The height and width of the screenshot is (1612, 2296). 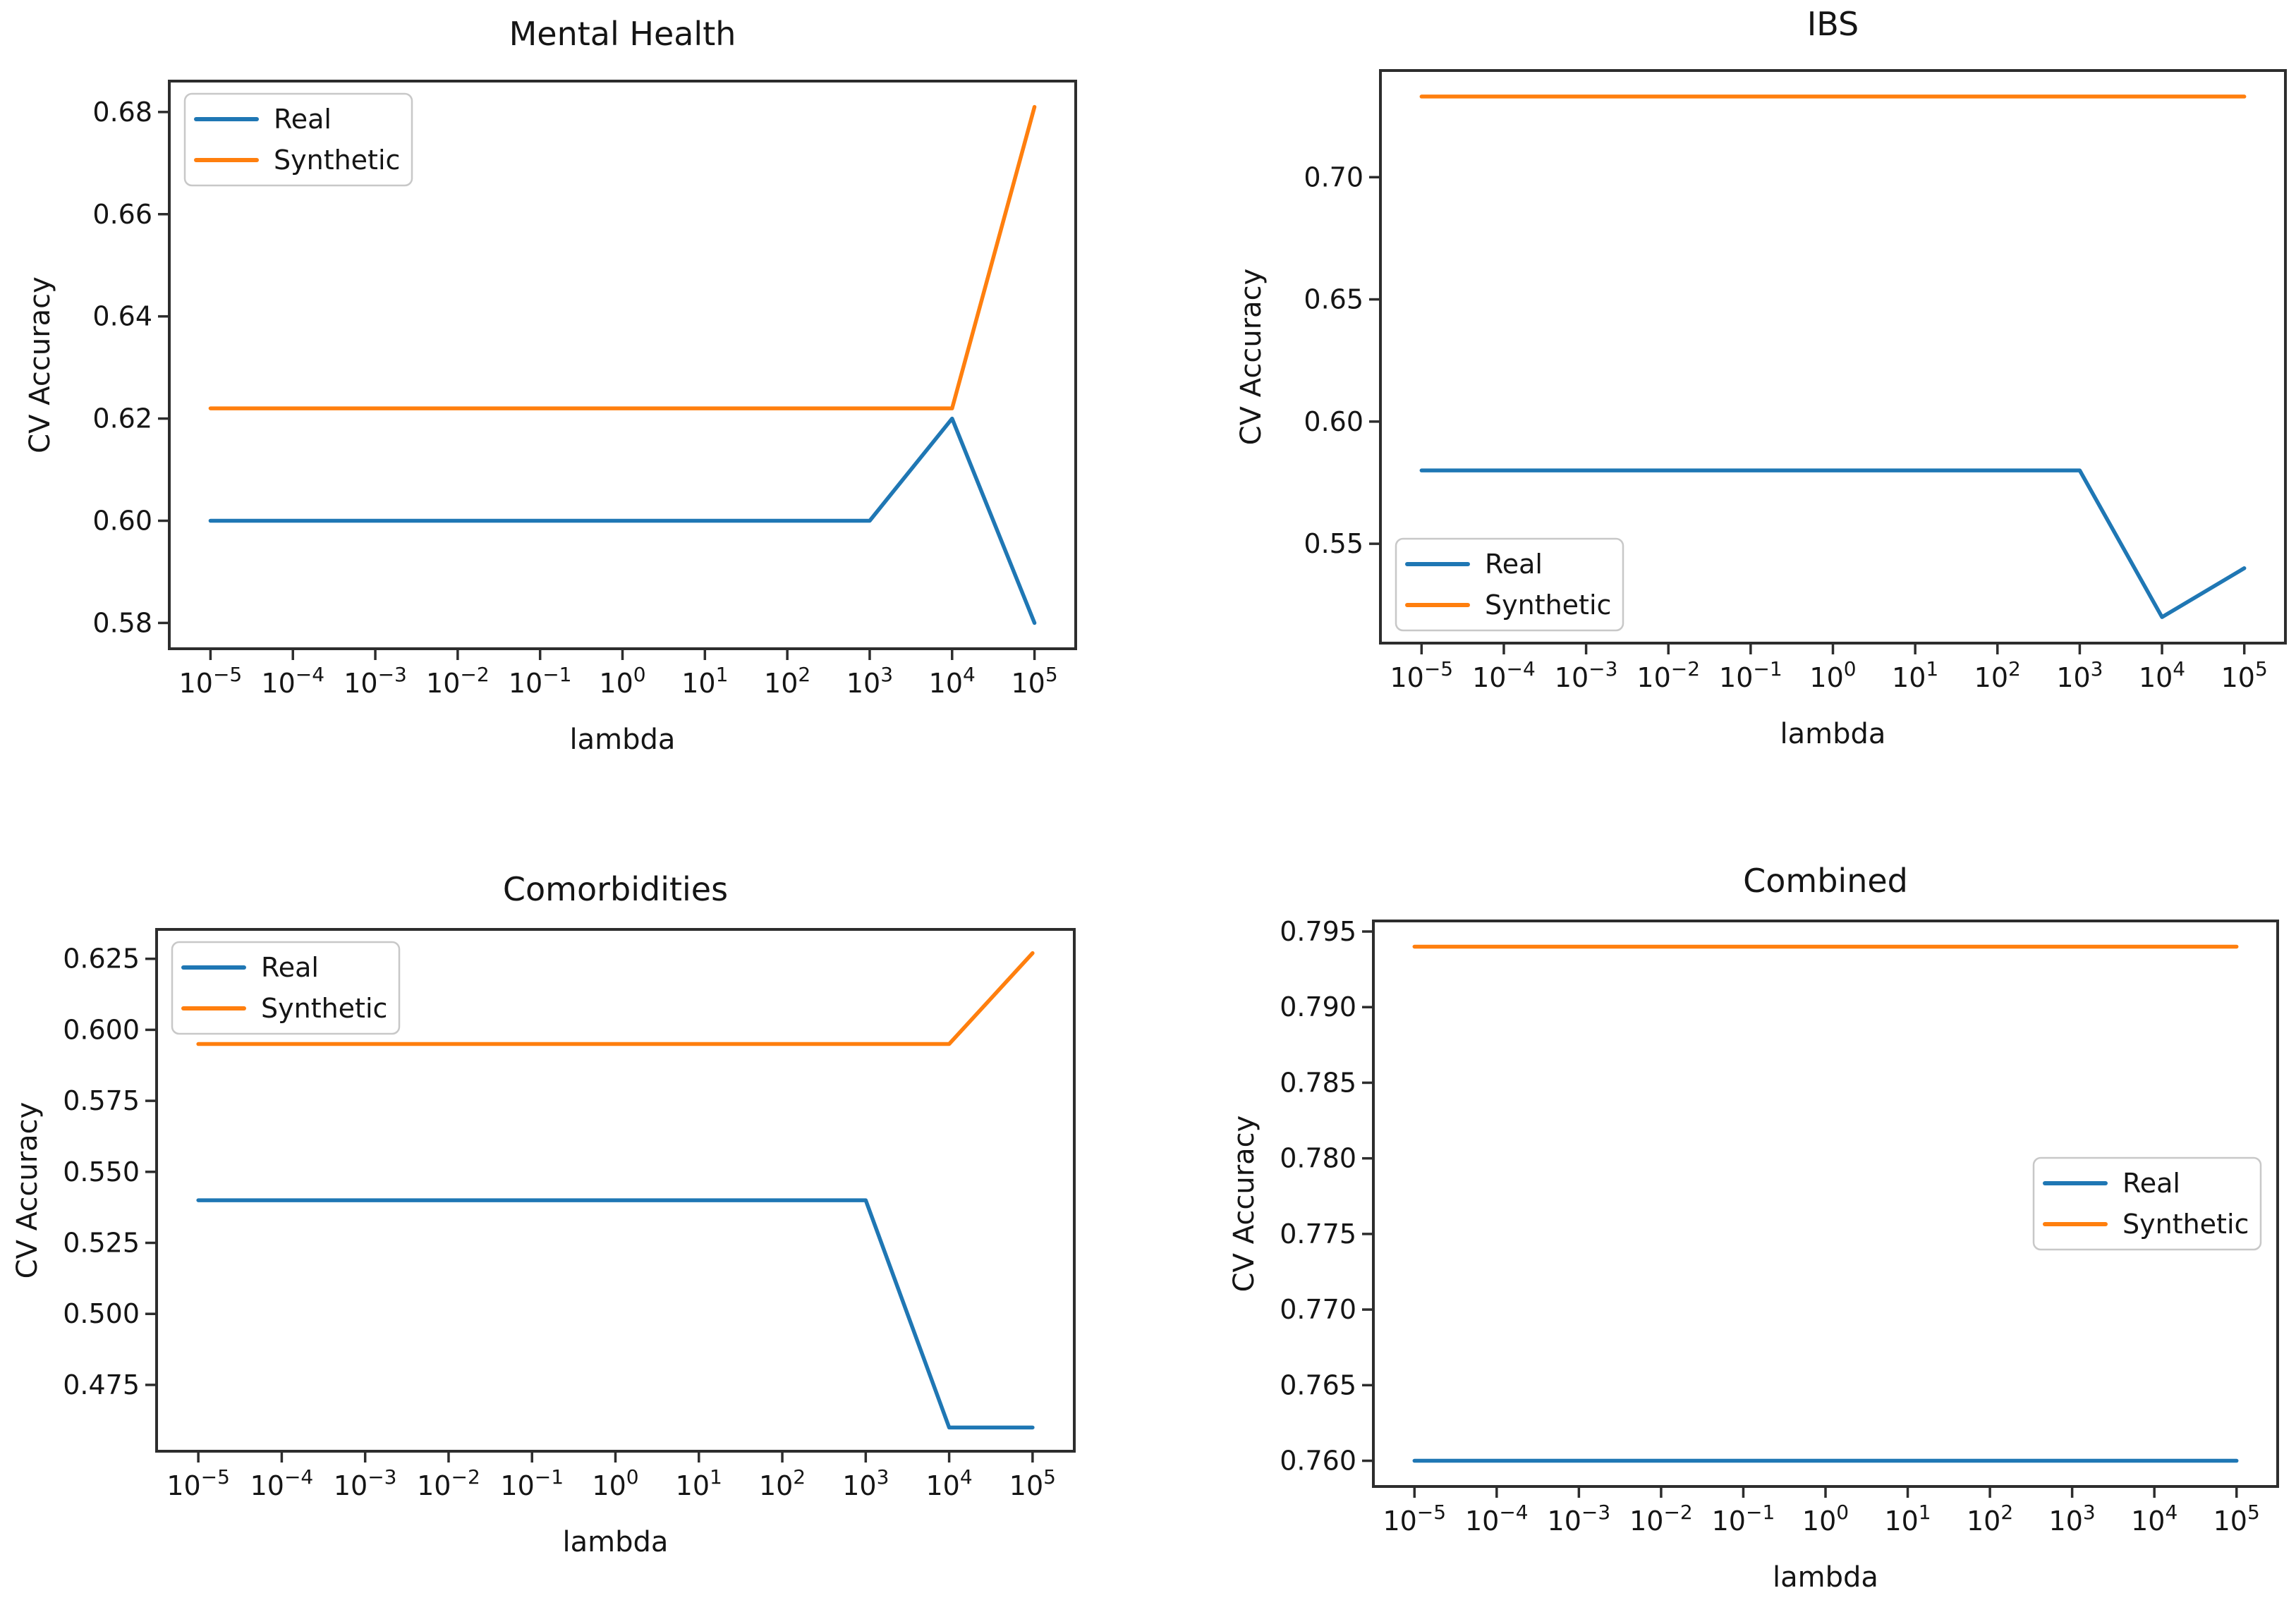 What do you see at coordinates (622, 34) in the screenshot?
I see `chart-title: Mental Health` at bounding box center [622, 34].